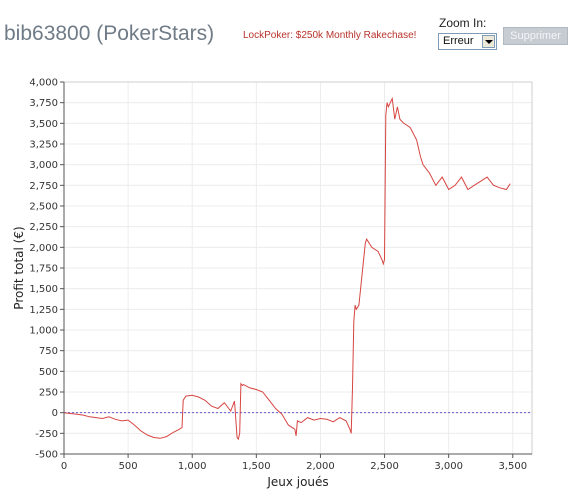 The image size is (584, 492). Describe the element at coordinates (43, 103) in the screenshot. I see `y-tick-label: 3,750` at that location.